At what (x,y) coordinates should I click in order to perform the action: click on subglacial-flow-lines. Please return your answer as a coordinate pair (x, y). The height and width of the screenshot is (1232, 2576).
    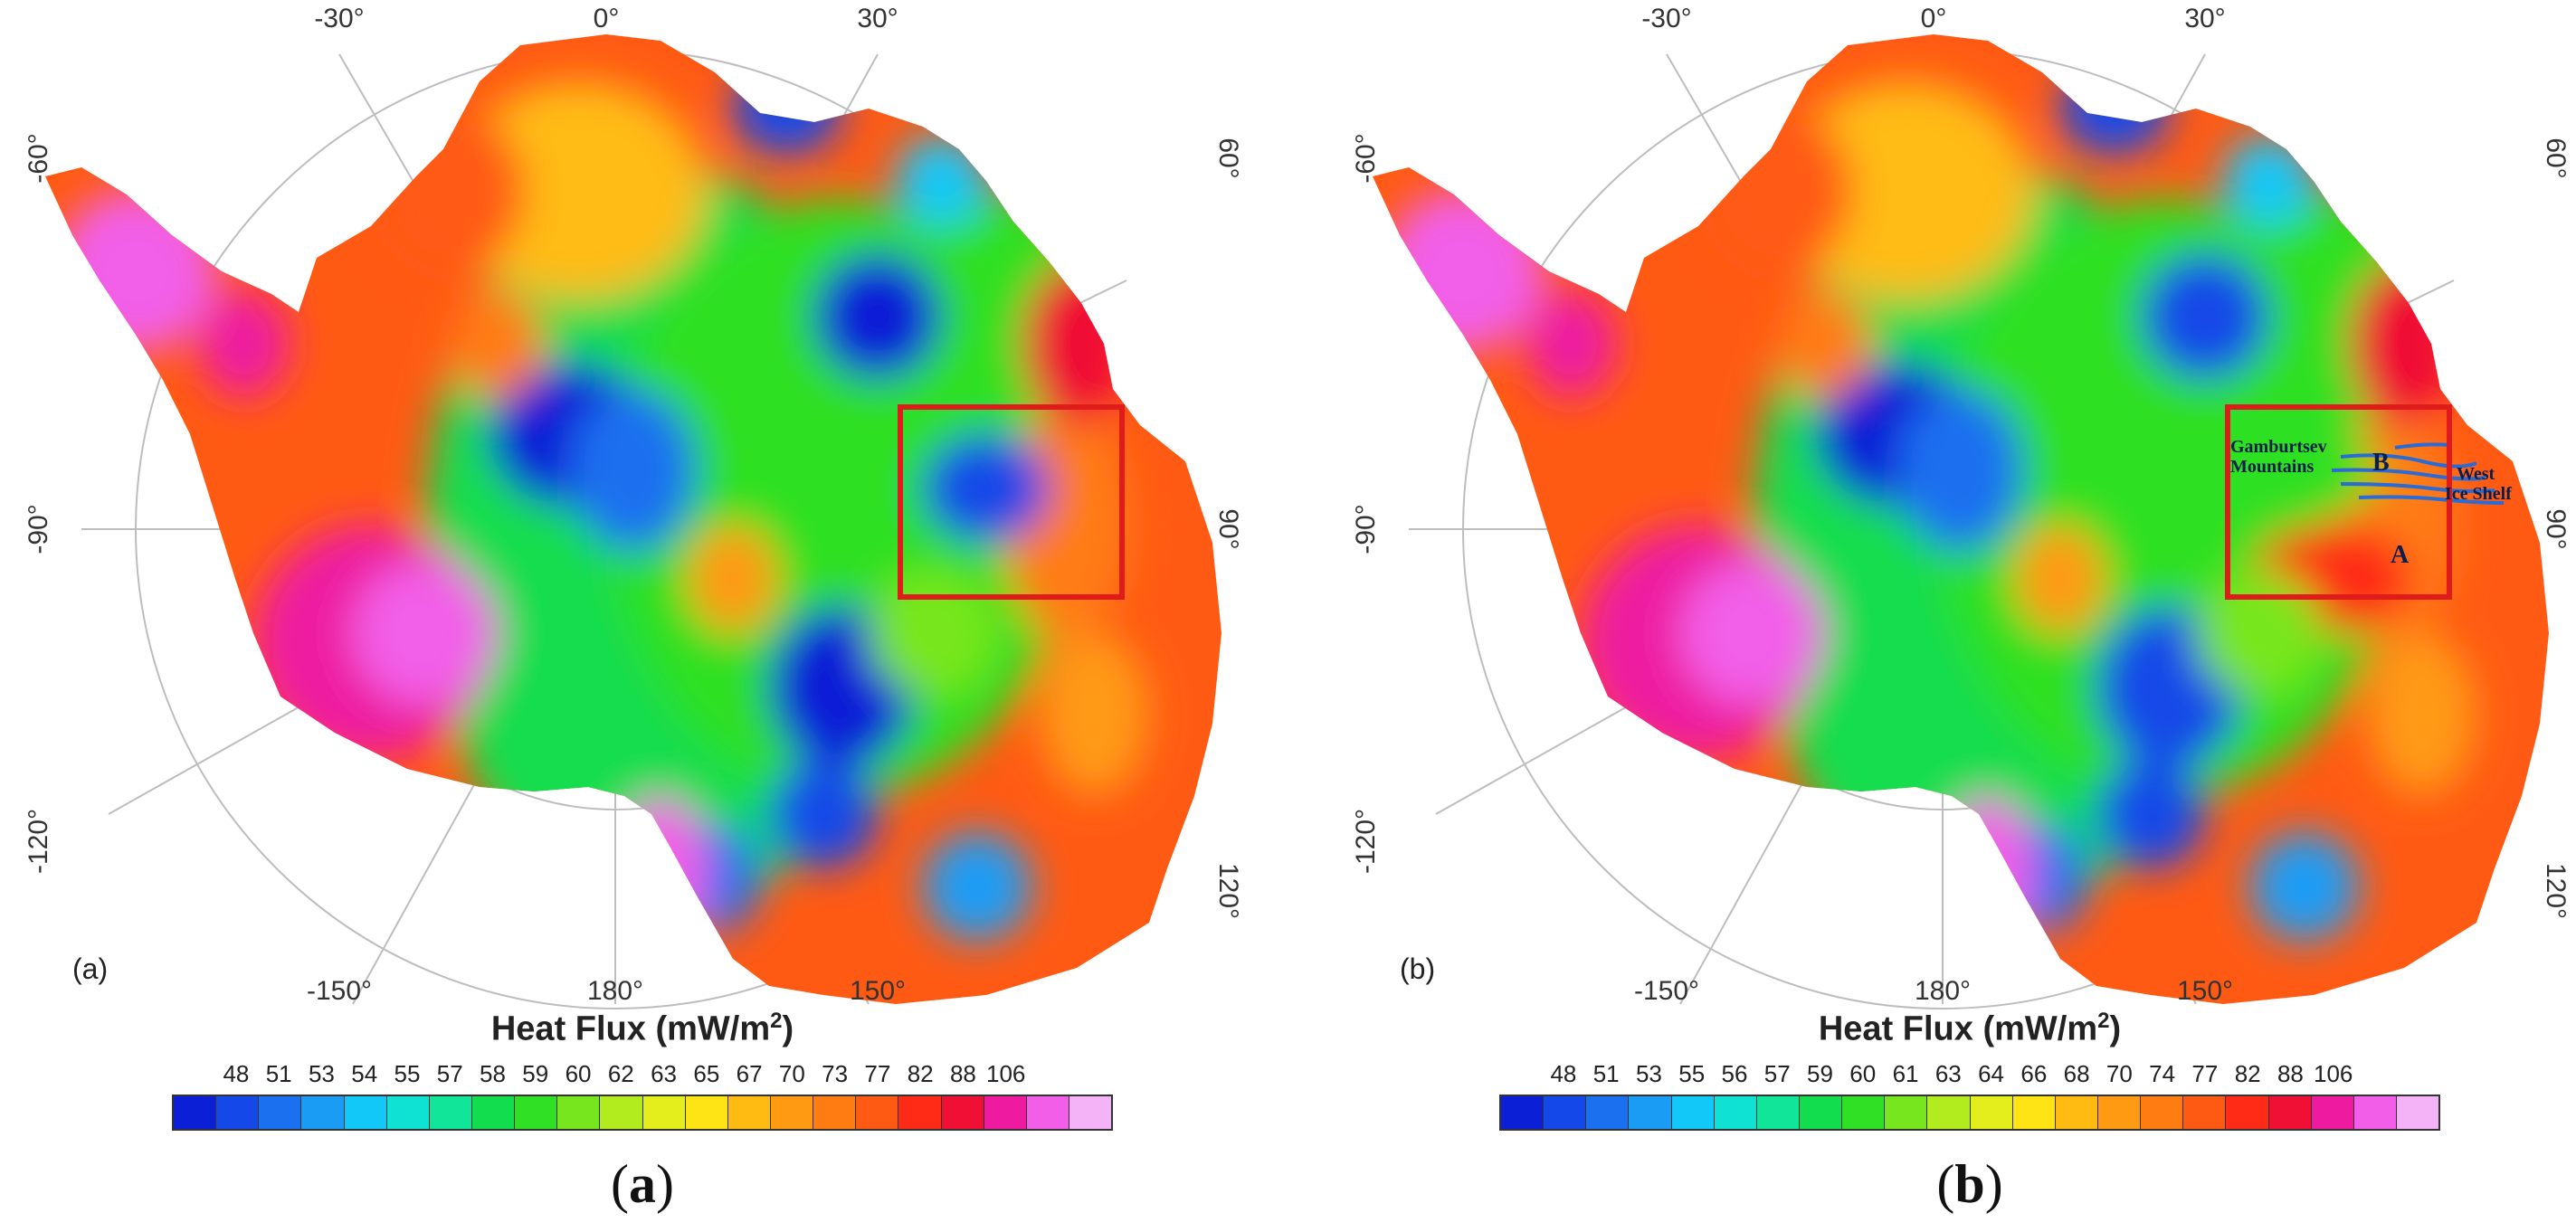
    Looking at the image, I should click on (2418, 474).